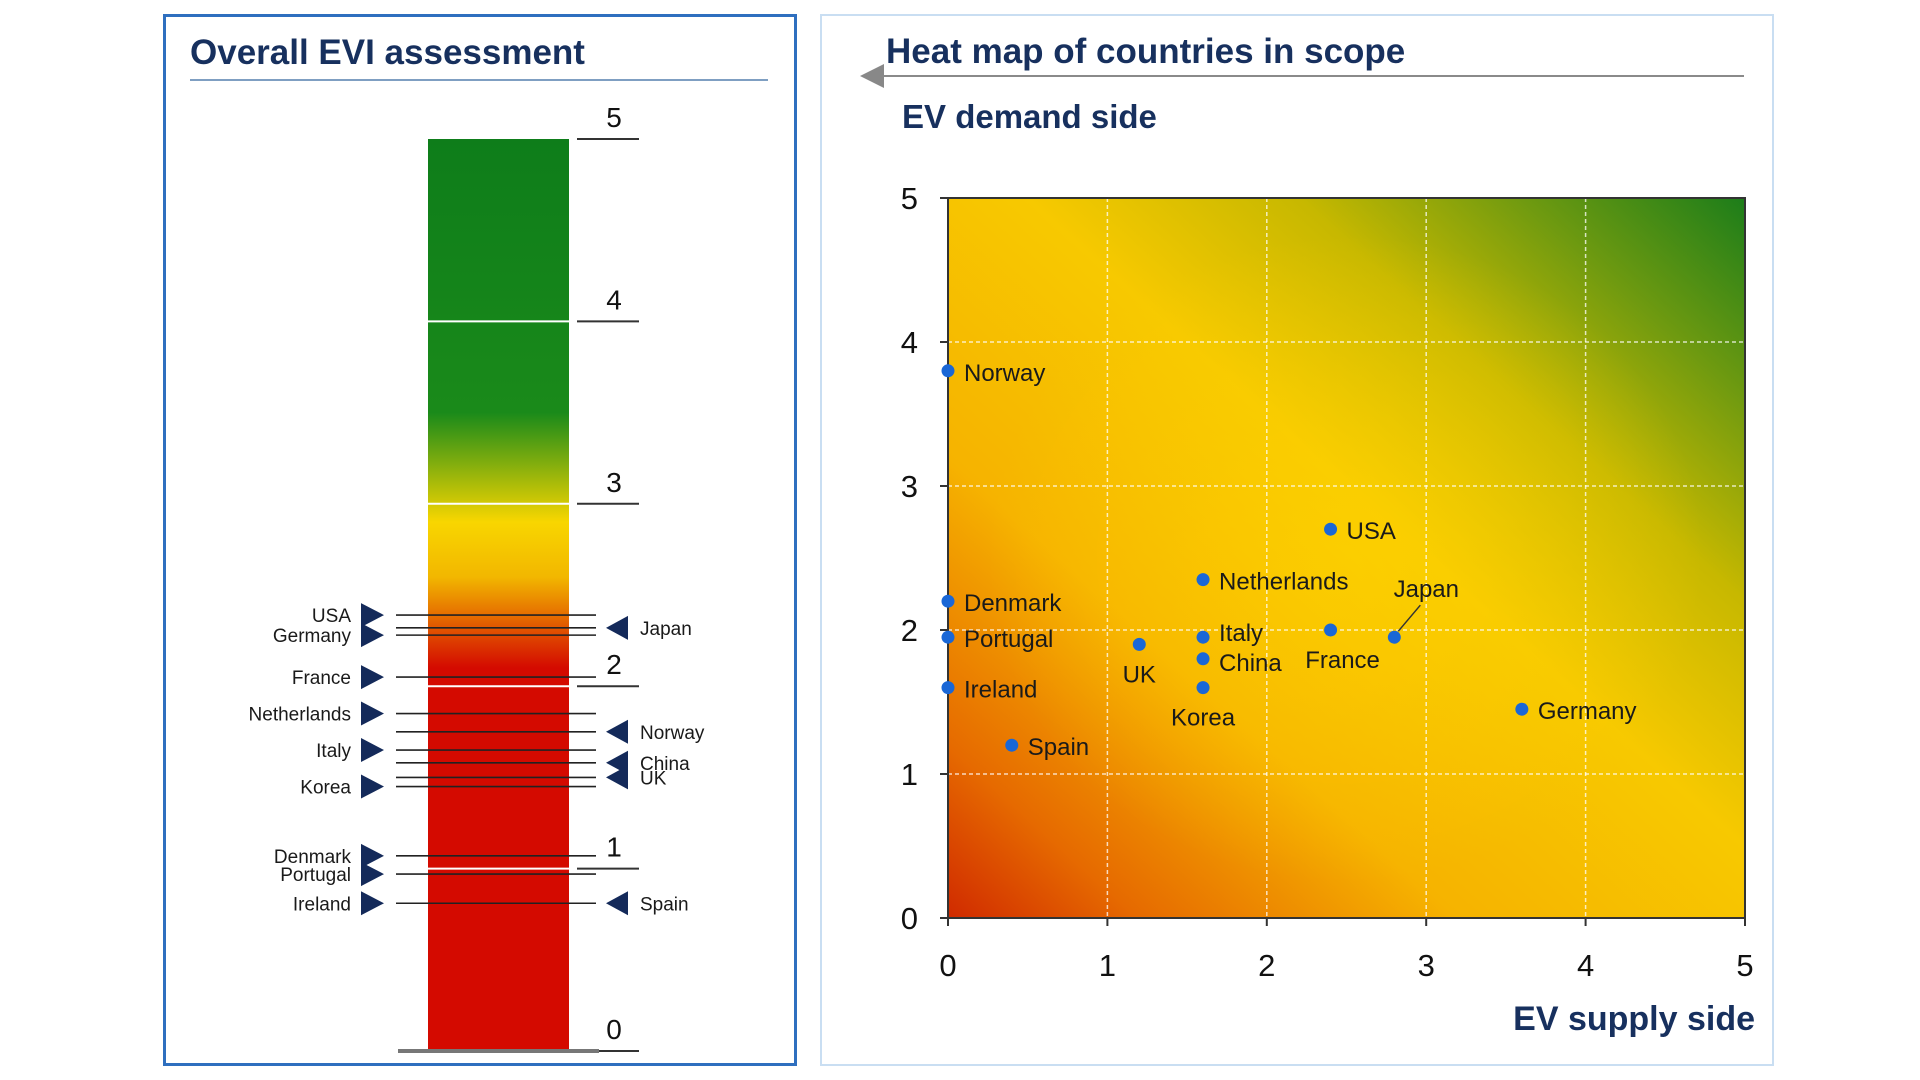  Describe the element at coordinates (1029, 116) in the screenshot. I see `y-axis-label: EV demand side` at that location.